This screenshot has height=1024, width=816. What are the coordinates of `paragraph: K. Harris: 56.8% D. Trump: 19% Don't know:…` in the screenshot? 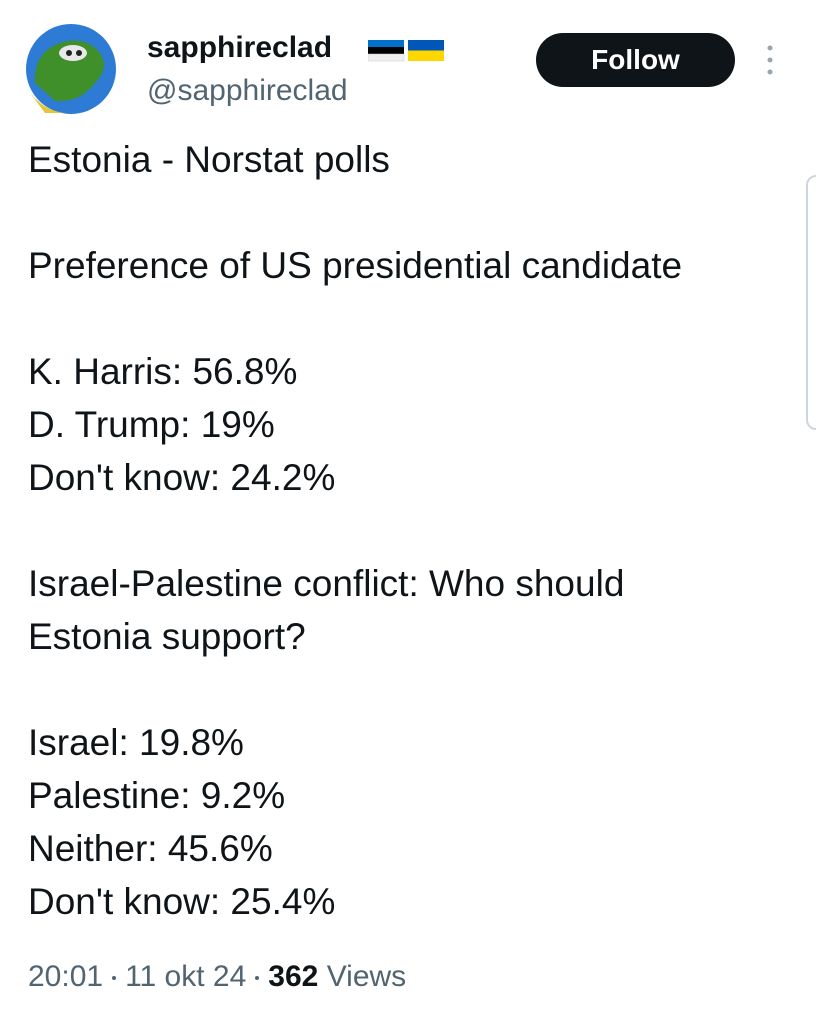 It's located at (413, 424).